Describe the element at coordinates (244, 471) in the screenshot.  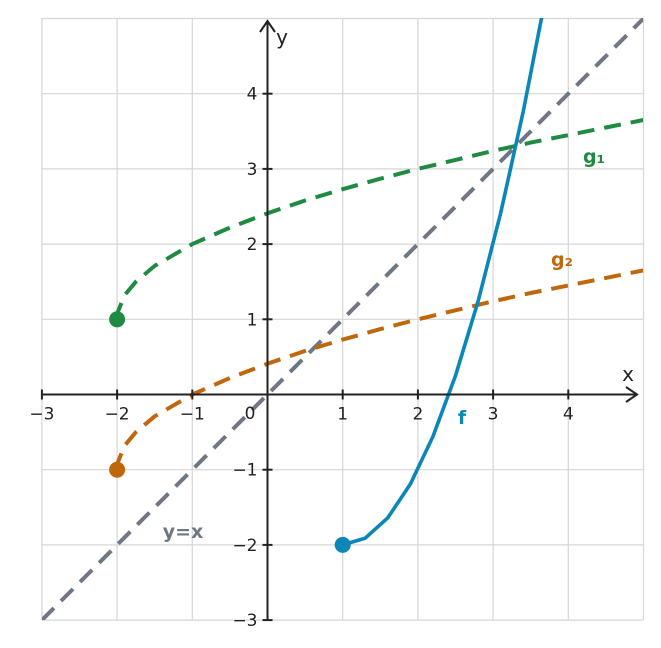
I see `y-tick-label: −1` at that location.